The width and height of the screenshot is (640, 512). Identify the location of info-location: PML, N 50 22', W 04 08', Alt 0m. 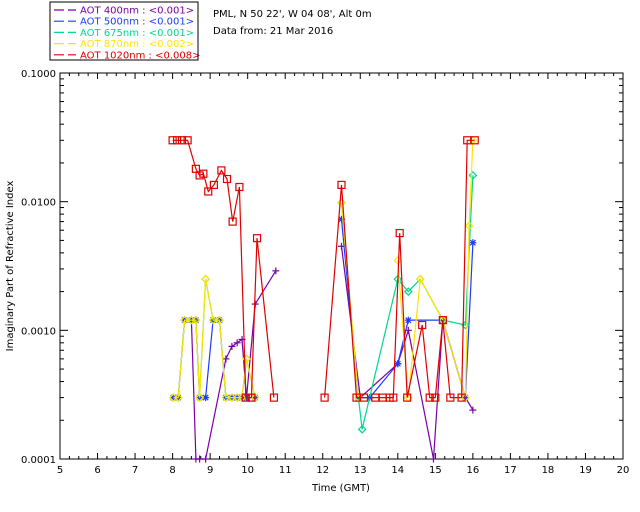
(292, 14).